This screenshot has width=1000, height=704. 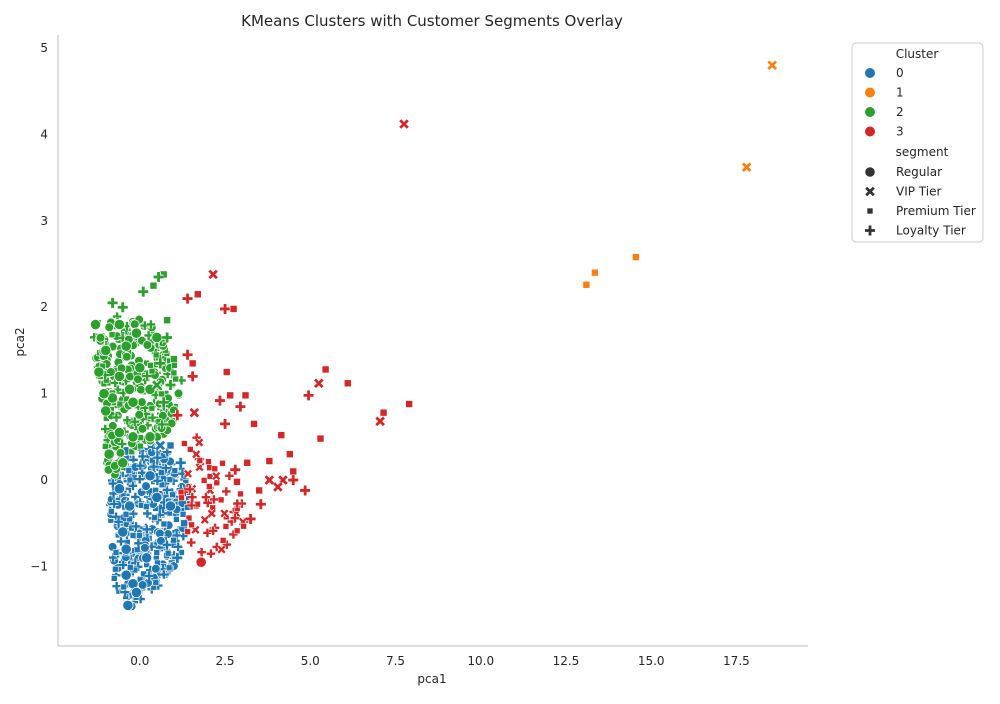 What do you see at coordinates (870, 191) in the screenshot?
I see `legend-marker` at bounding box center [870, 191].